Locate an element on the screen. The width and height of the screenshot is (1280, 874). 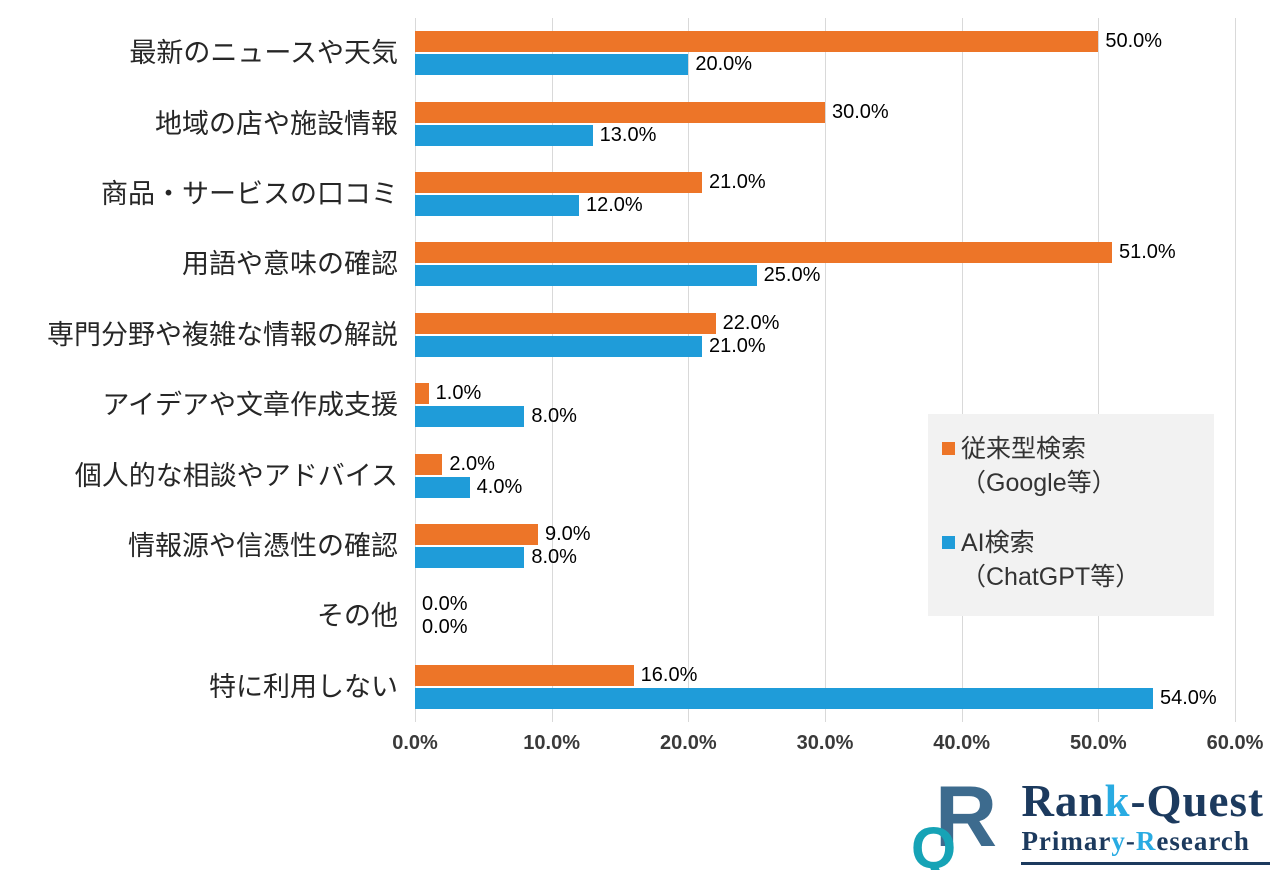
bar-value-label: 12.0% is located at coordinates (614, 205).